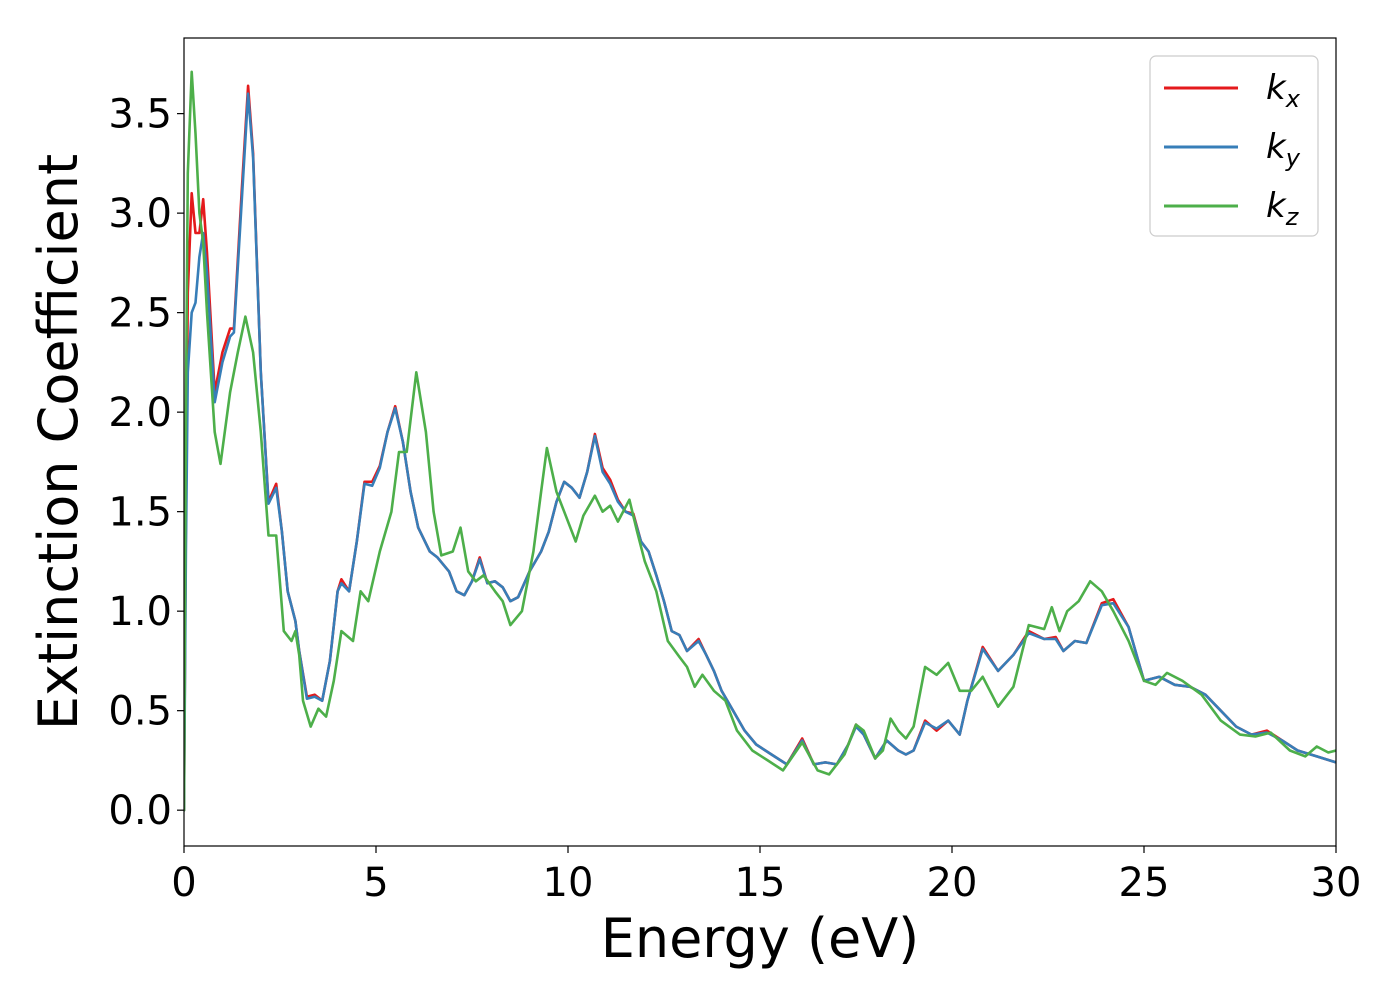 This screenshot has width=1400, height=1000. I want to click on legend-label-y: ky, so click(1283, 149).